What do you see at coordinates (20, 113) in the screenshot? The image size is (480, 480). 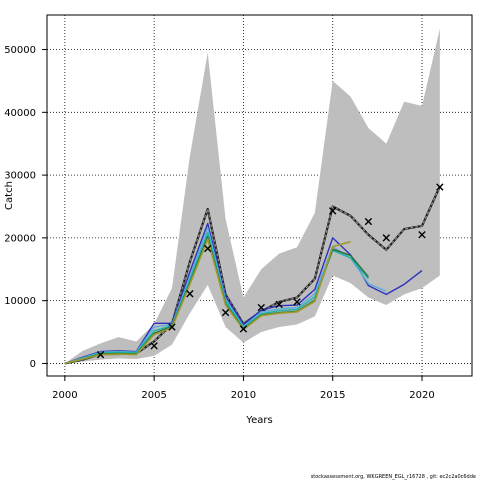 I see `y-tick-label: 40000` at bounding box center [20, 113].